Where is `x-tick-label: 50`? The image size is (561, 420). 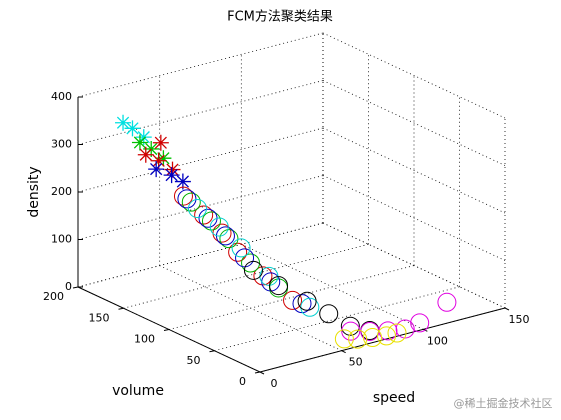
x-tick-label: 50 is located at coordinates (356, 362).